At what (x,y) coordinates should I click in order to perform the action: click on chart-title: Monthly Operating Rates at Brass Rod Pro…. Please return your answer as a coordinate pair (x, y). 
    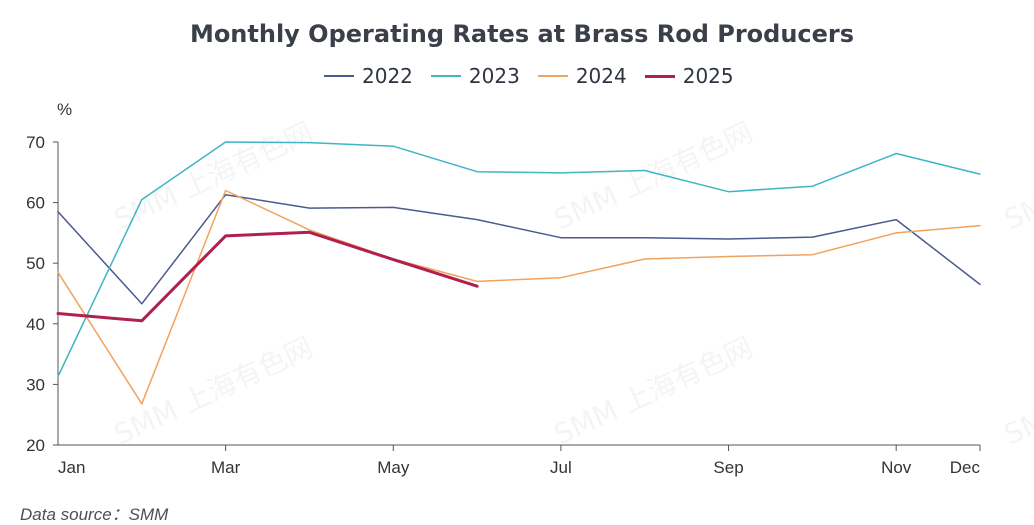
    Looking at the image, I should click on (522, 34).